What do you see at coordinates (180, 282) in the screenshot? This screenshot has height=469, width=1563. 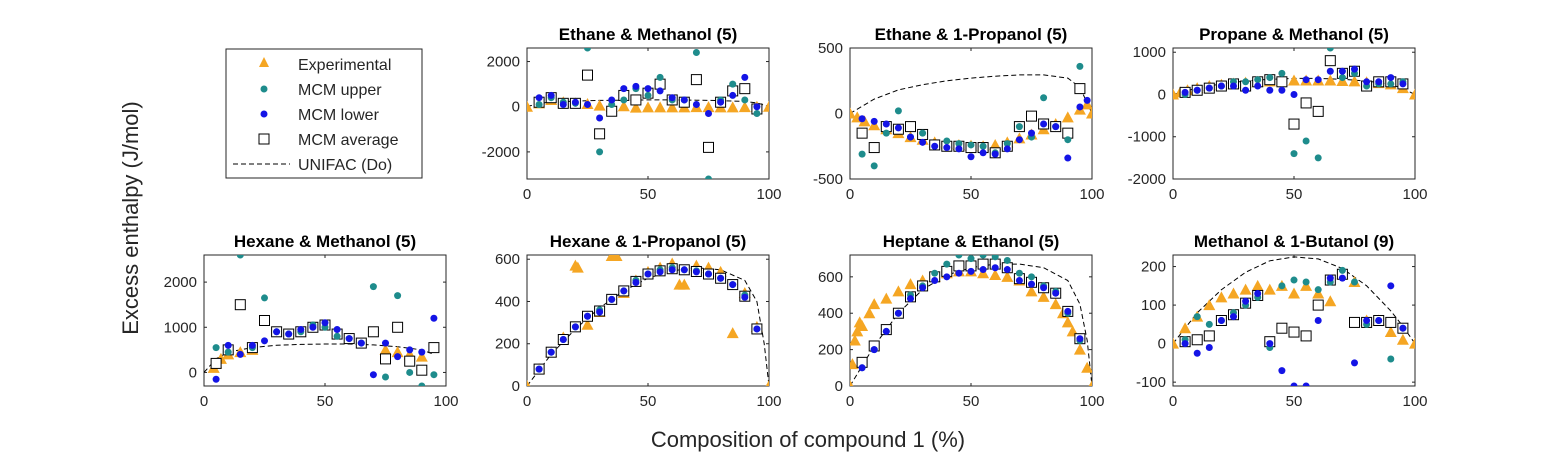 I see `y-tick-label: 2000` at bounding box center [180, 282].